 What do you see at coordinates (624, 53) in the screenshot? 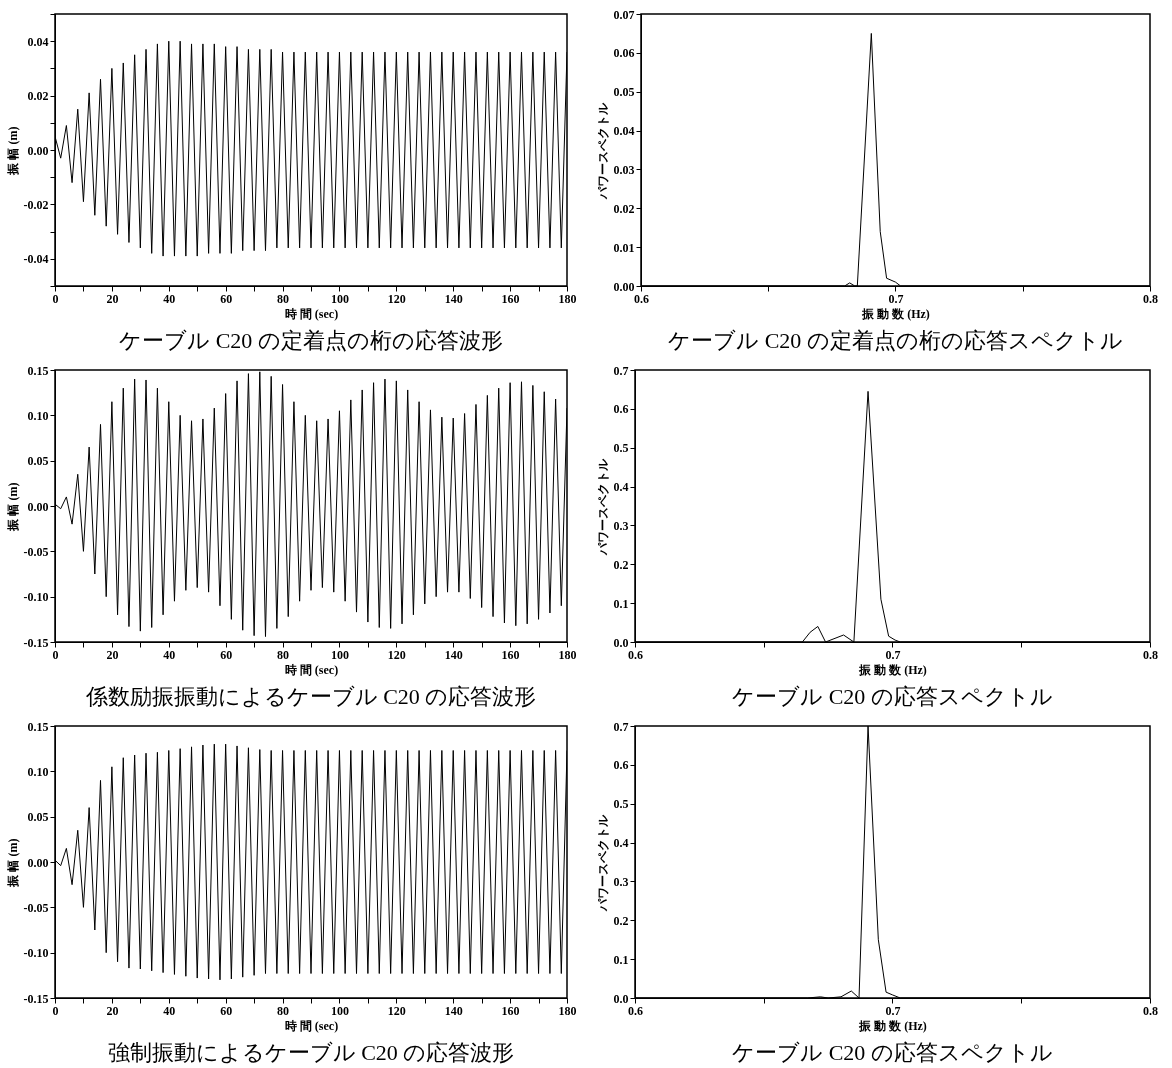
I see `y-tick-label: 0.06` at bounding box center [624, 53].